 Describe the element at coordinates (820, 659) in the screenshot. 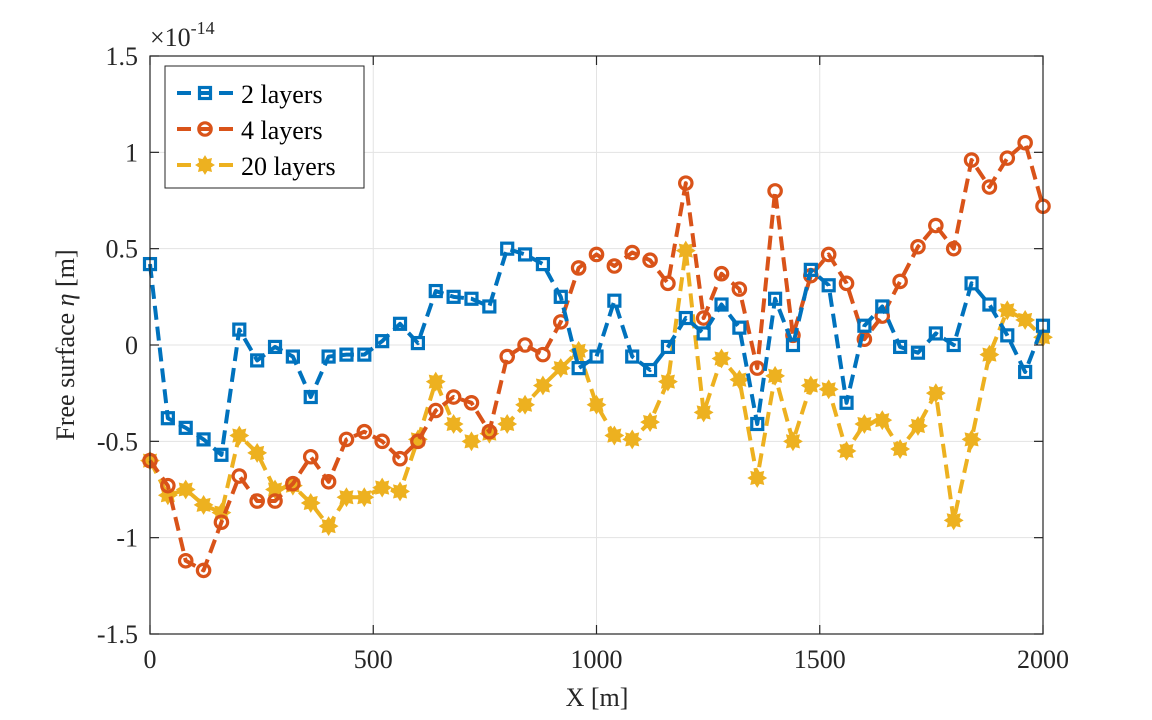

I see `x-tick-label: 1500` at that location.